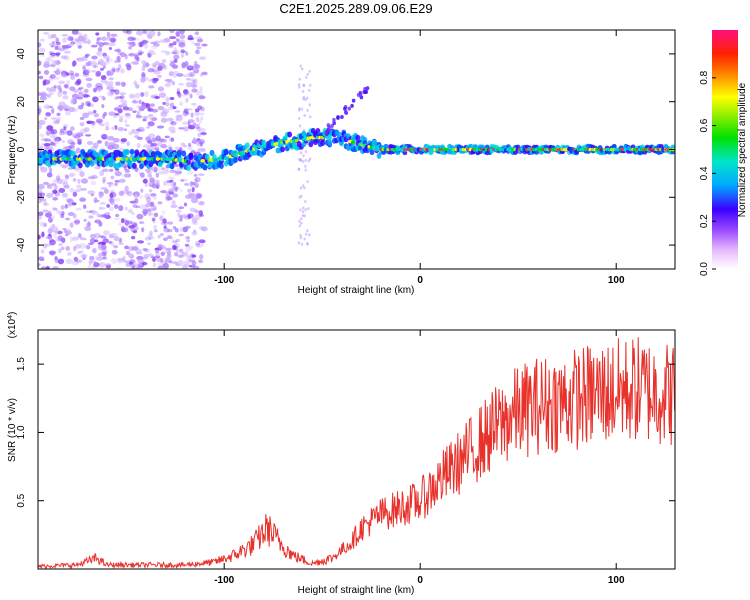 The height and width of the screenshot is (600, 750). What do you see at coordinates (707, 173) in the screenshot?
I see `colorbar-ticks: 0.0 0.2 0.4 0.6 0.8` at bounding box center [707, 173].